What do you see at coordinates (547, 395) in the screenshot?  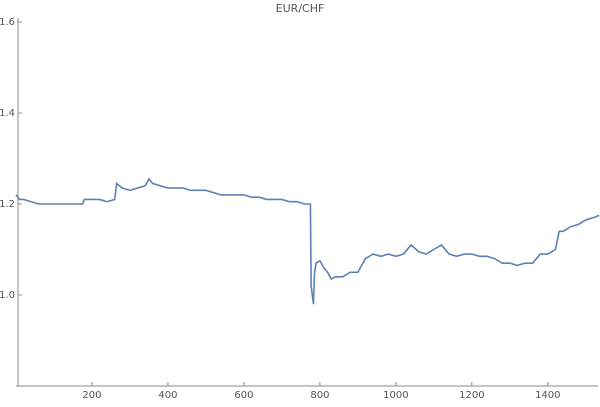 I see `x-tick-label: 1400` at bounding box center [547, 395].